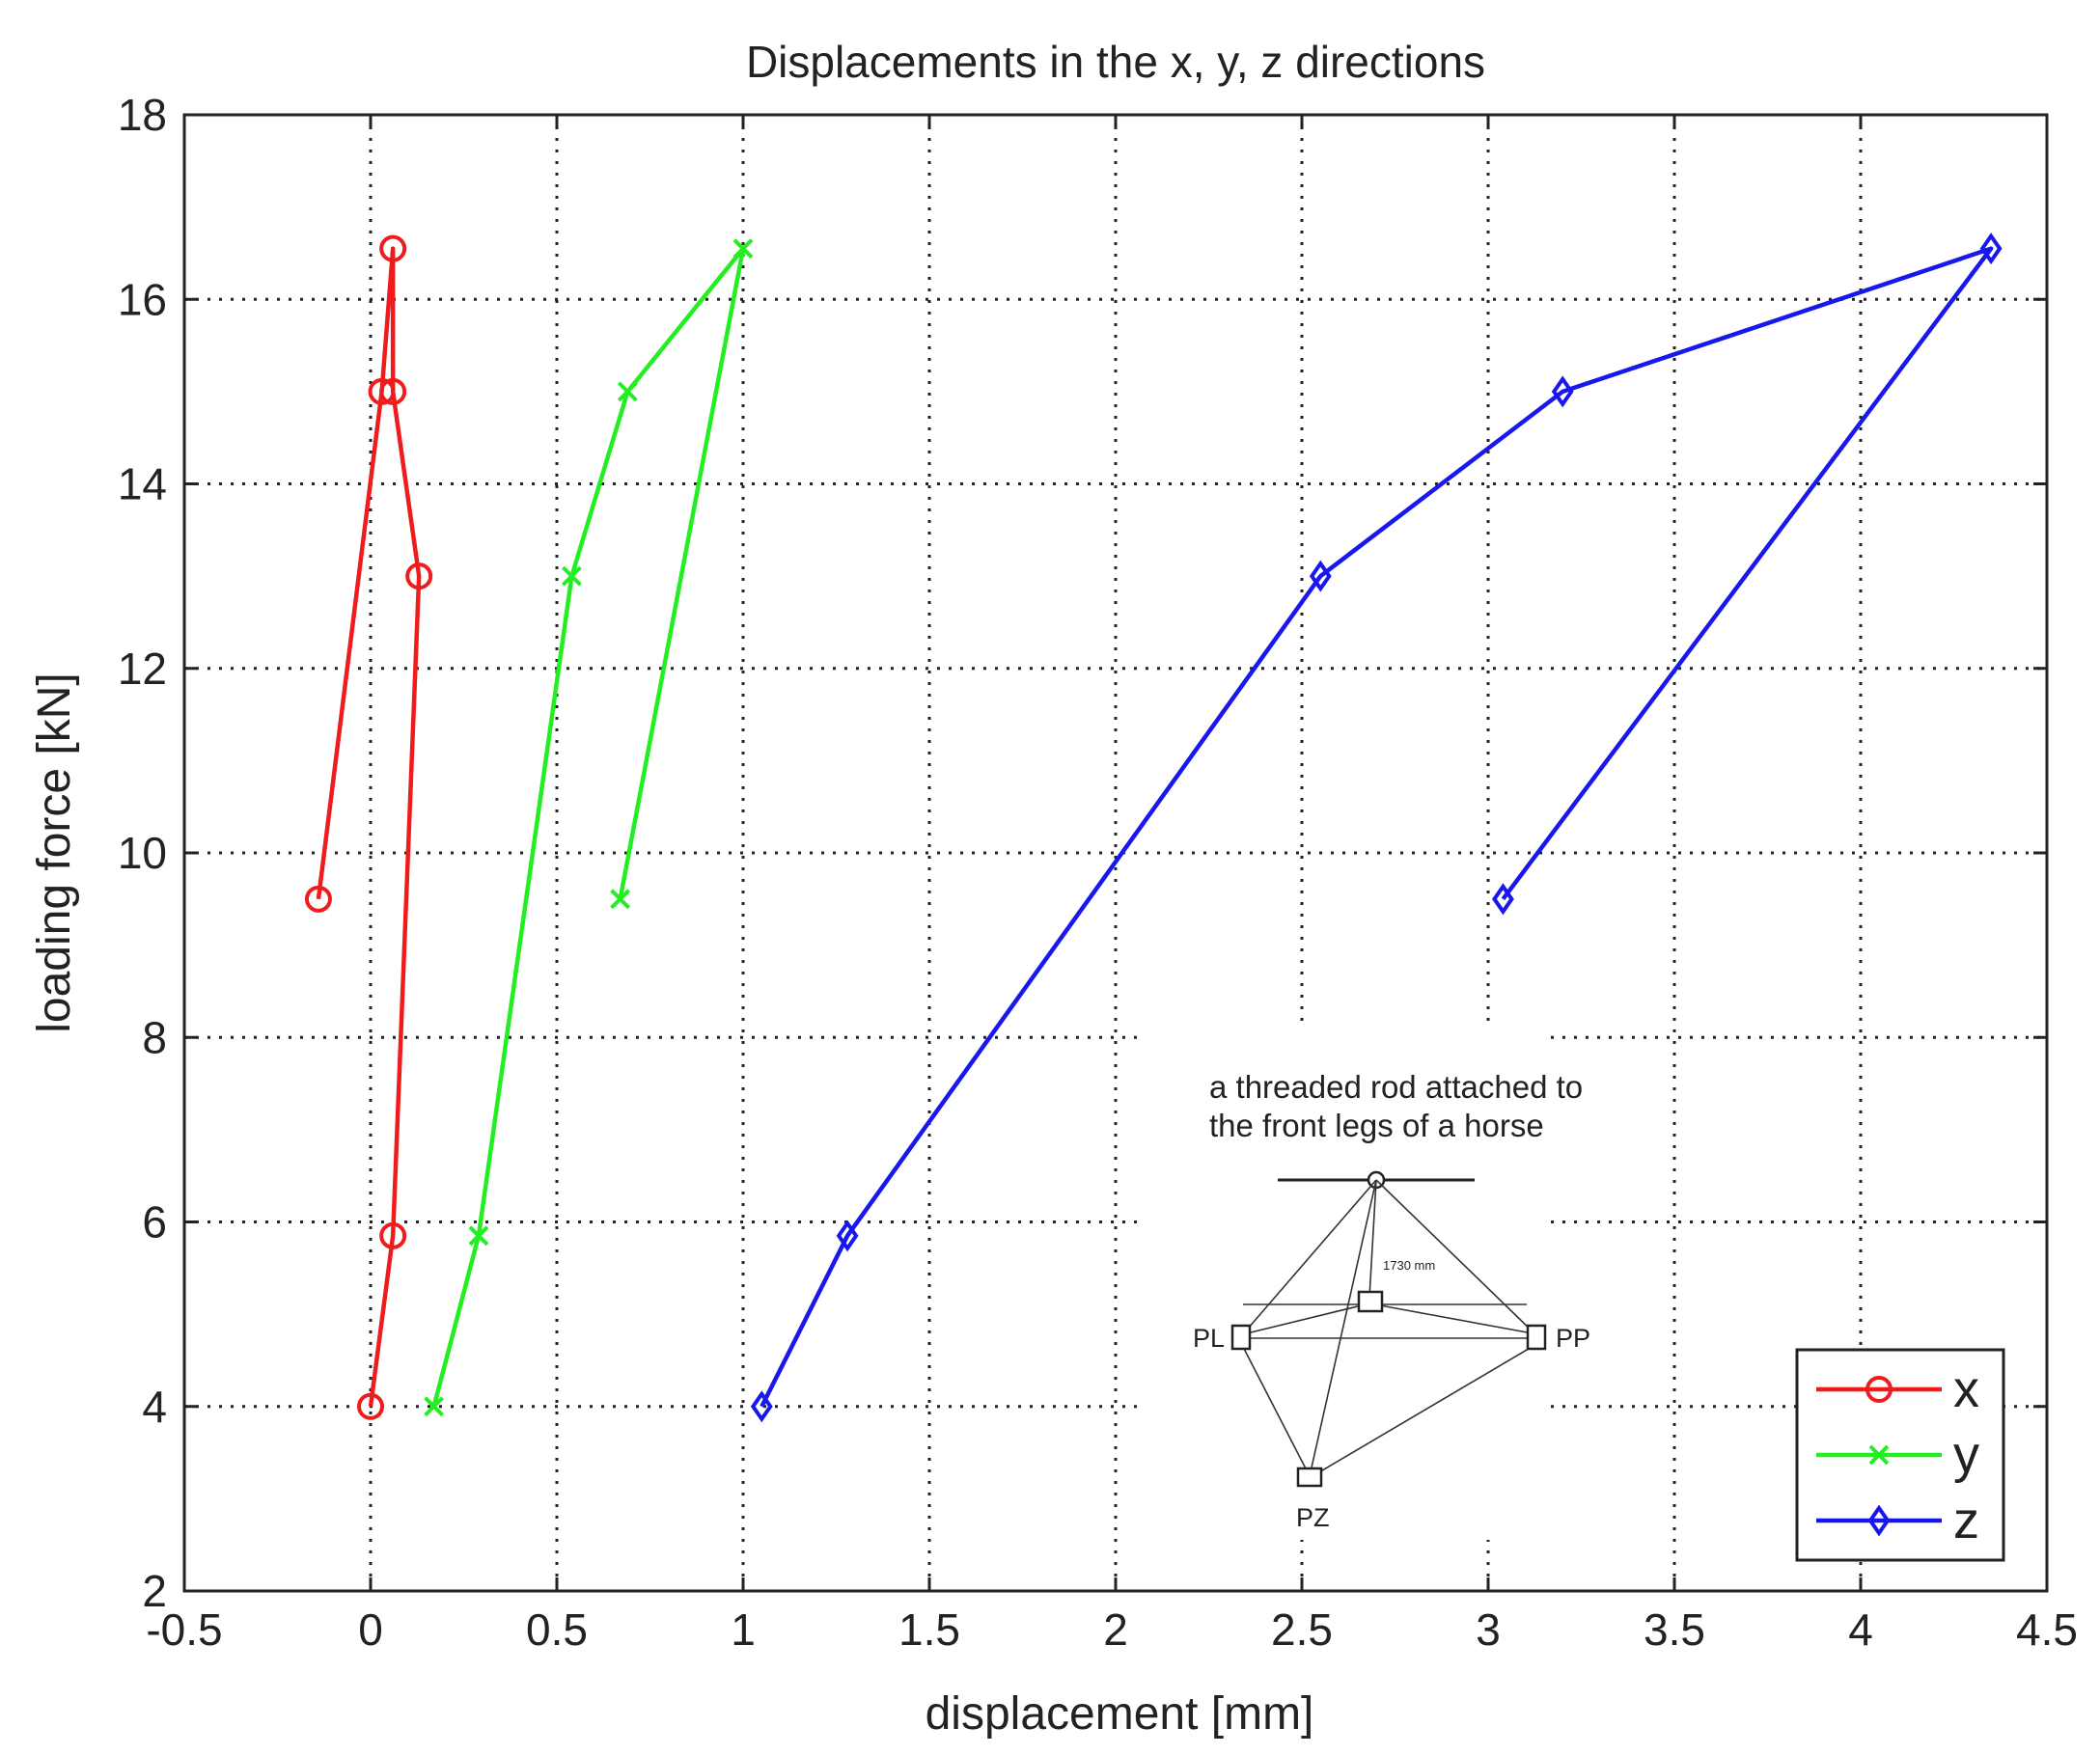  What do you see at coordinates (142, 484) in the screenshot?
I see `y-tick-label: 14` at bounding box center [142, 484].